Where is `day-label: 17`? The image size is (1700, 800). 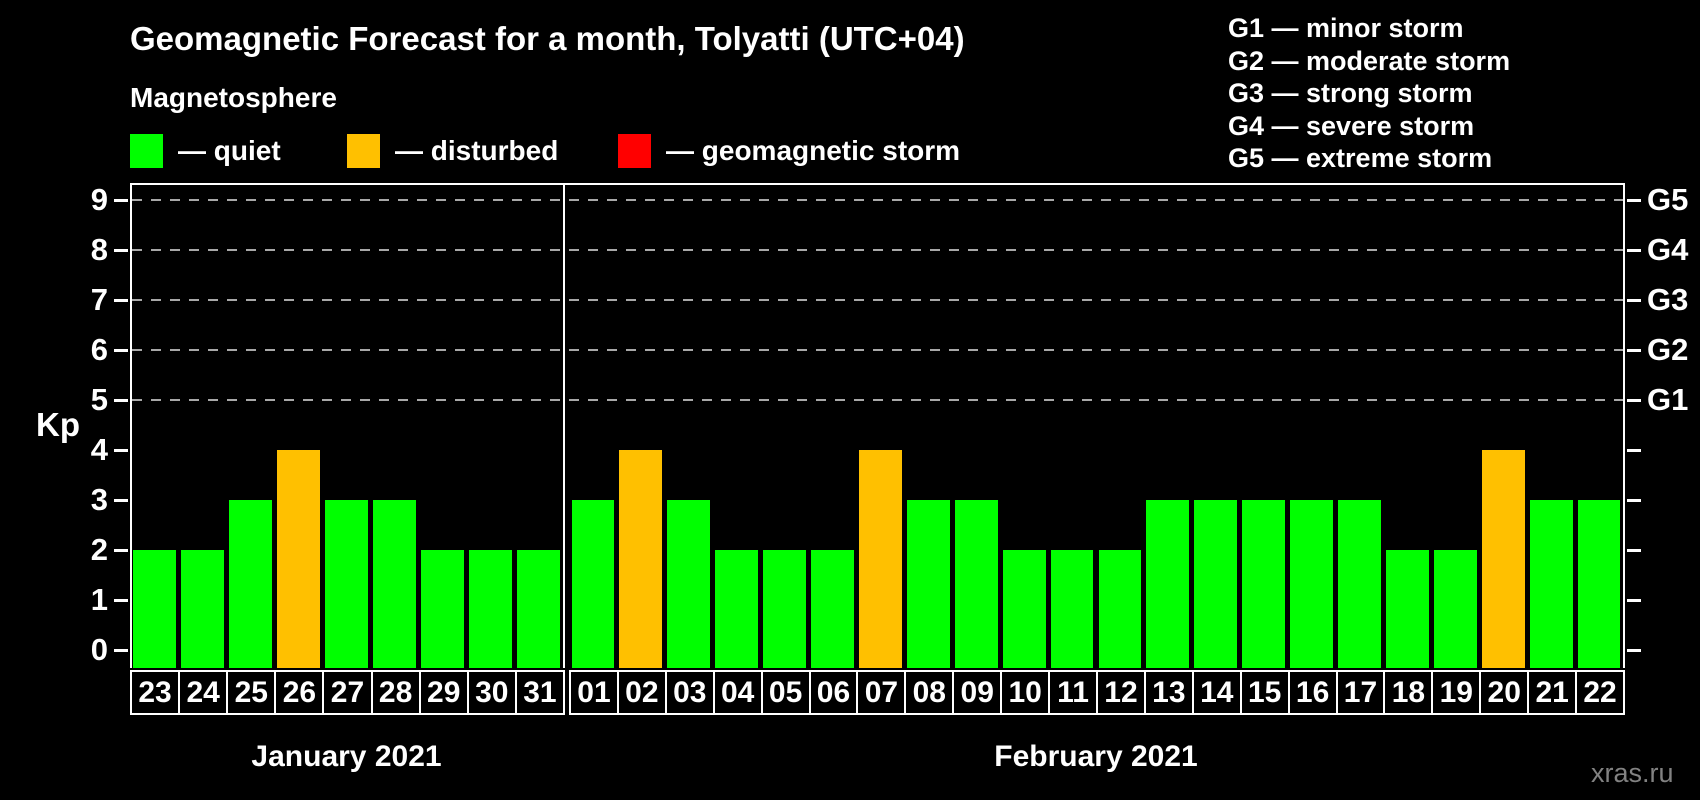
day-label: 17 is located at coordinates (1360, 692).